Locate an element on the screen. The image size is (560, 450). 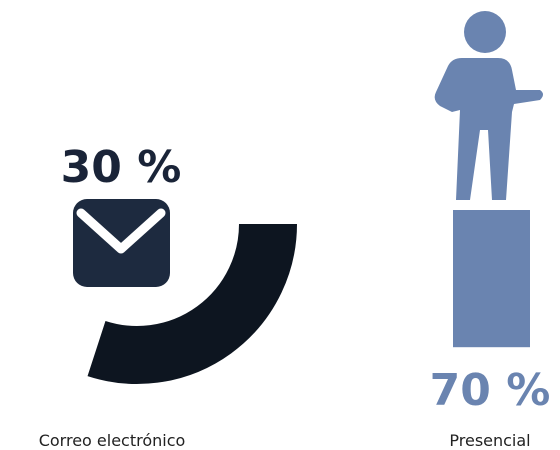
presencial-value-label: 70 % is located at coordinates (490, 390).